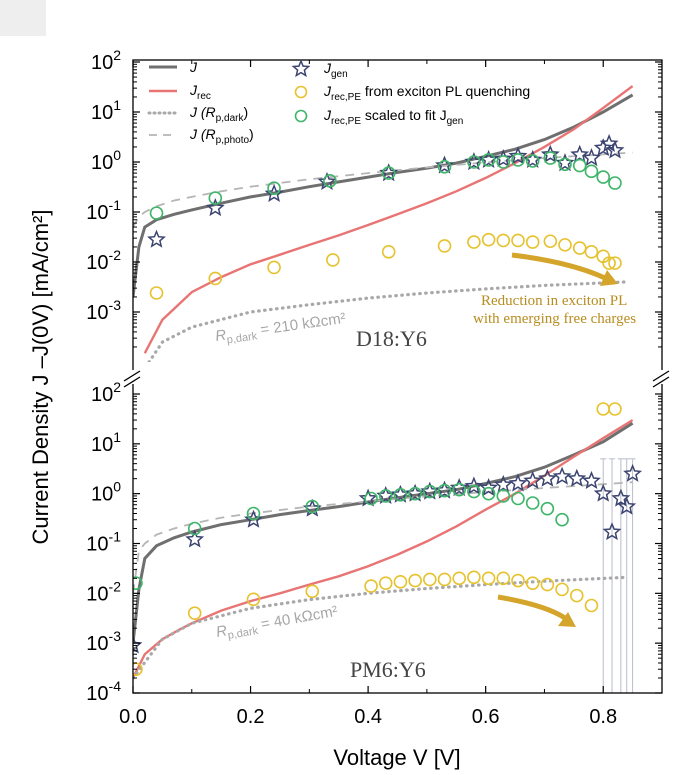 The width and height of the screenshot is (685, 775). I want to click on legend-label-jpe: Jrec,PE from exciton PL quenching, so click(426, 93).